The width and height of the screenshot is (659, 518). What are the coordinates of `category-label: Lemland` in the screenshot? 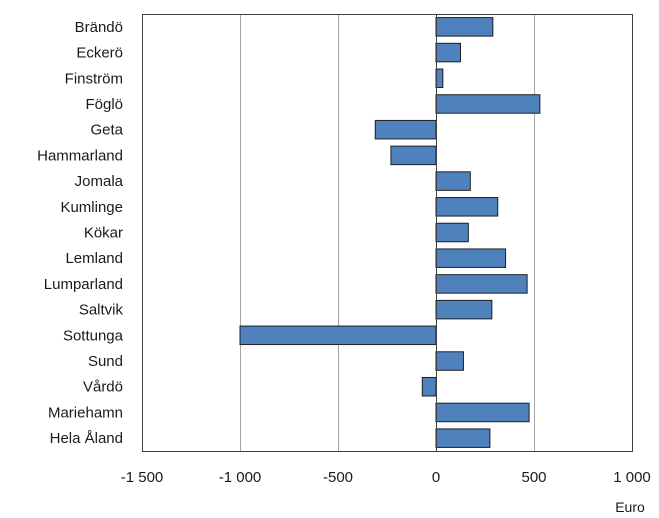 It's located at (94, 258).